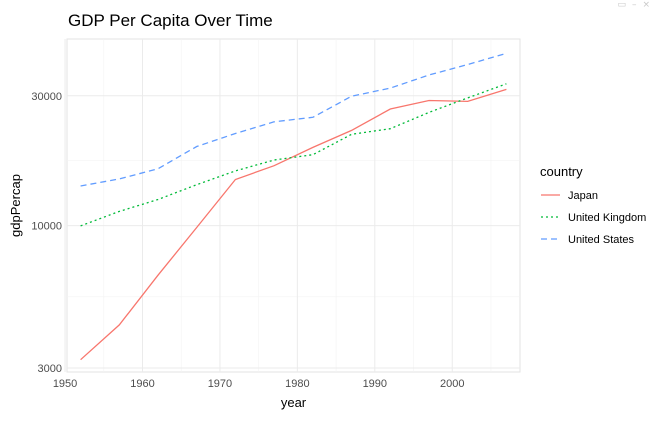  Describe the element at coordinates (601, 240) in the screenshot. I see `legend-label: United States` at that location.